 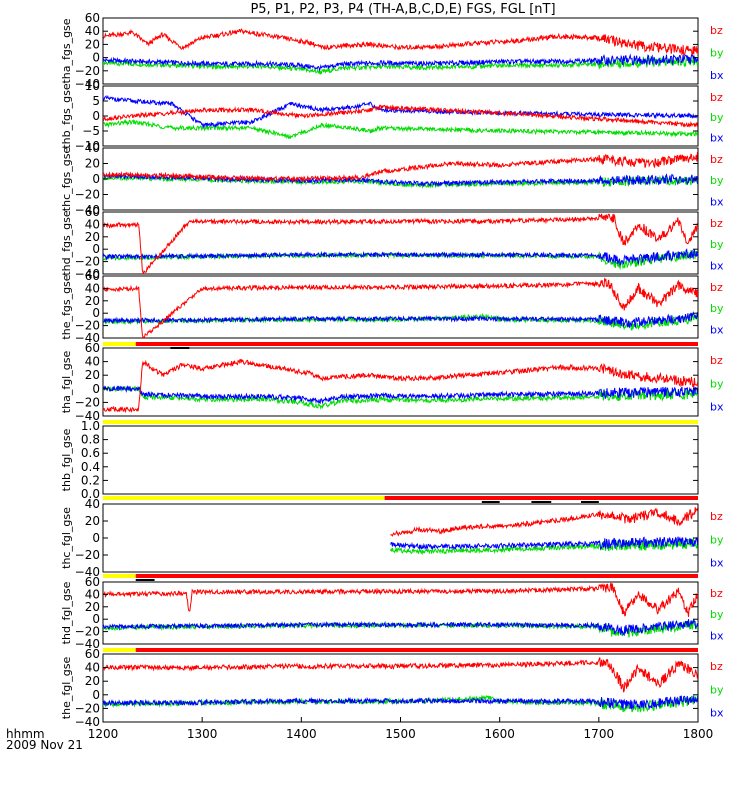 What do you see at coordinates (499, 734) in the screenshot?
I see `x-tick-label: 1600` at bounding box center [499, 734].